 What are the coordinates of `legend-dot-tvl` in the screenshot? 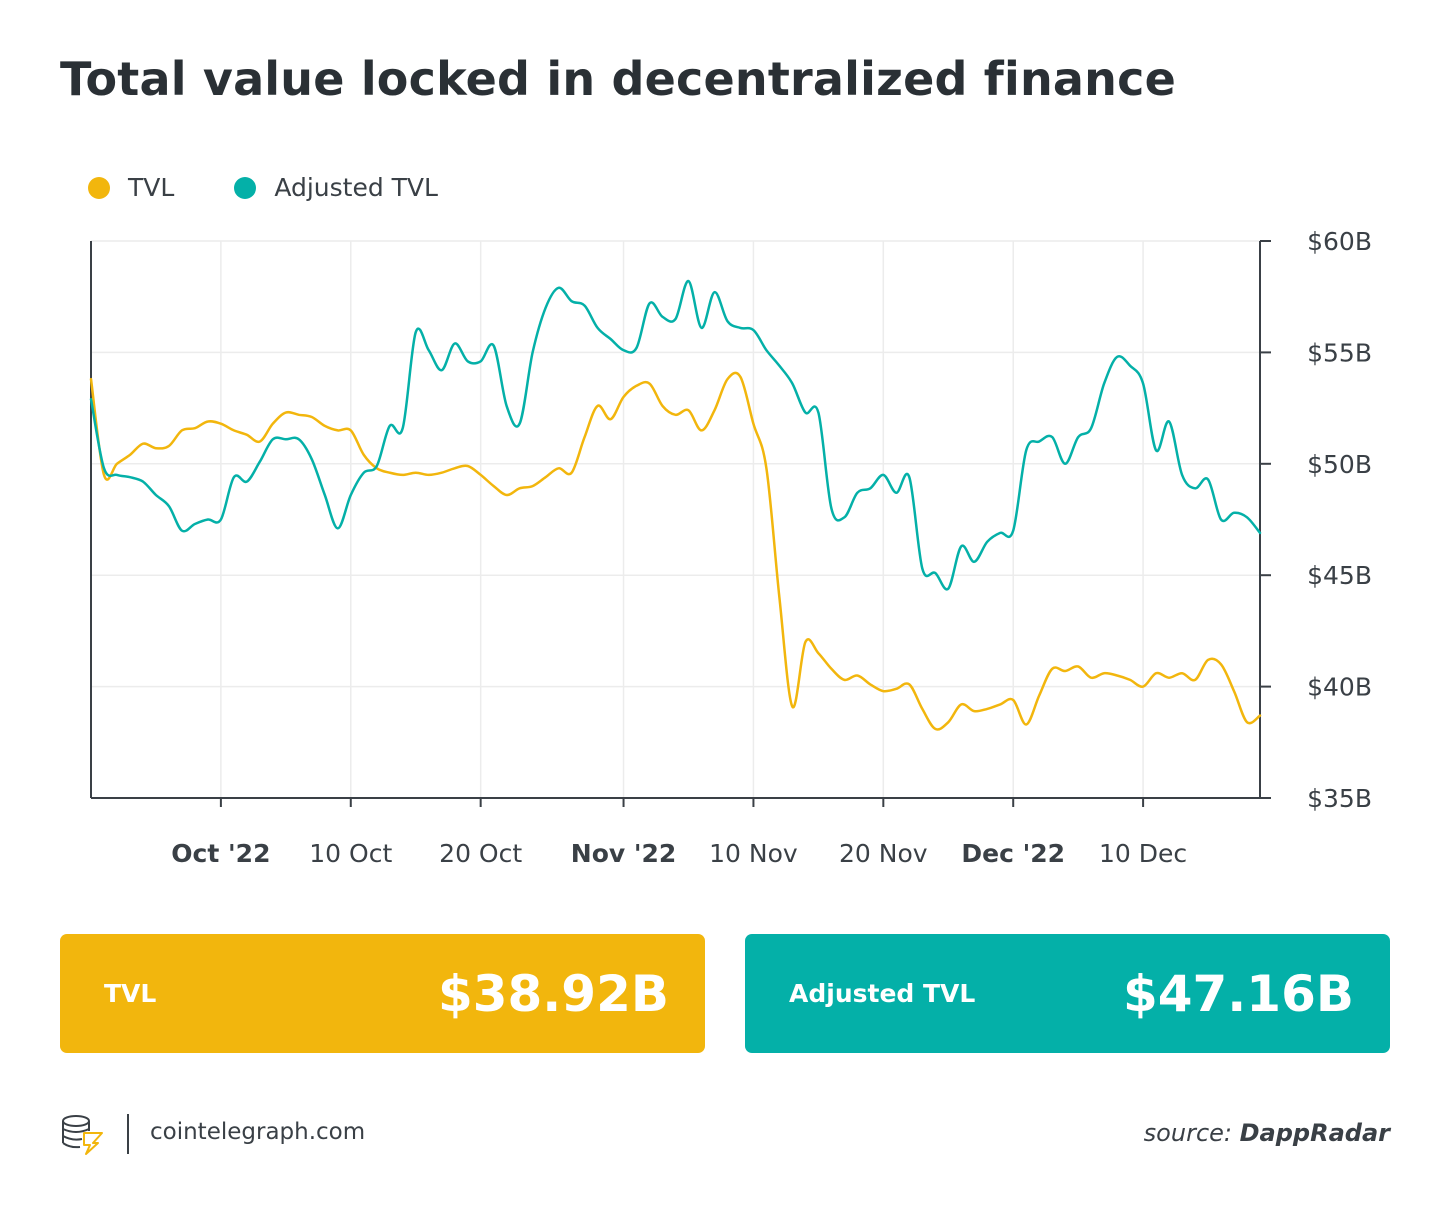 It's located at (99, 187).